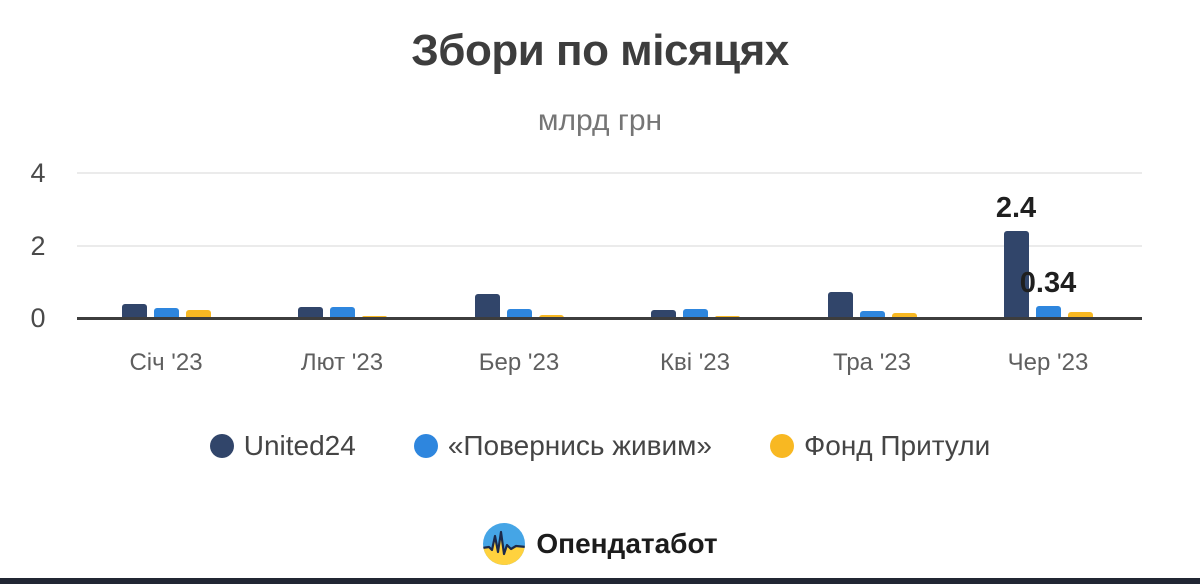 Image resolution: width=1200 pixels, height=587 pixels. I want to click on x-tick-label-5: Чер '23, so click(1048, 362).